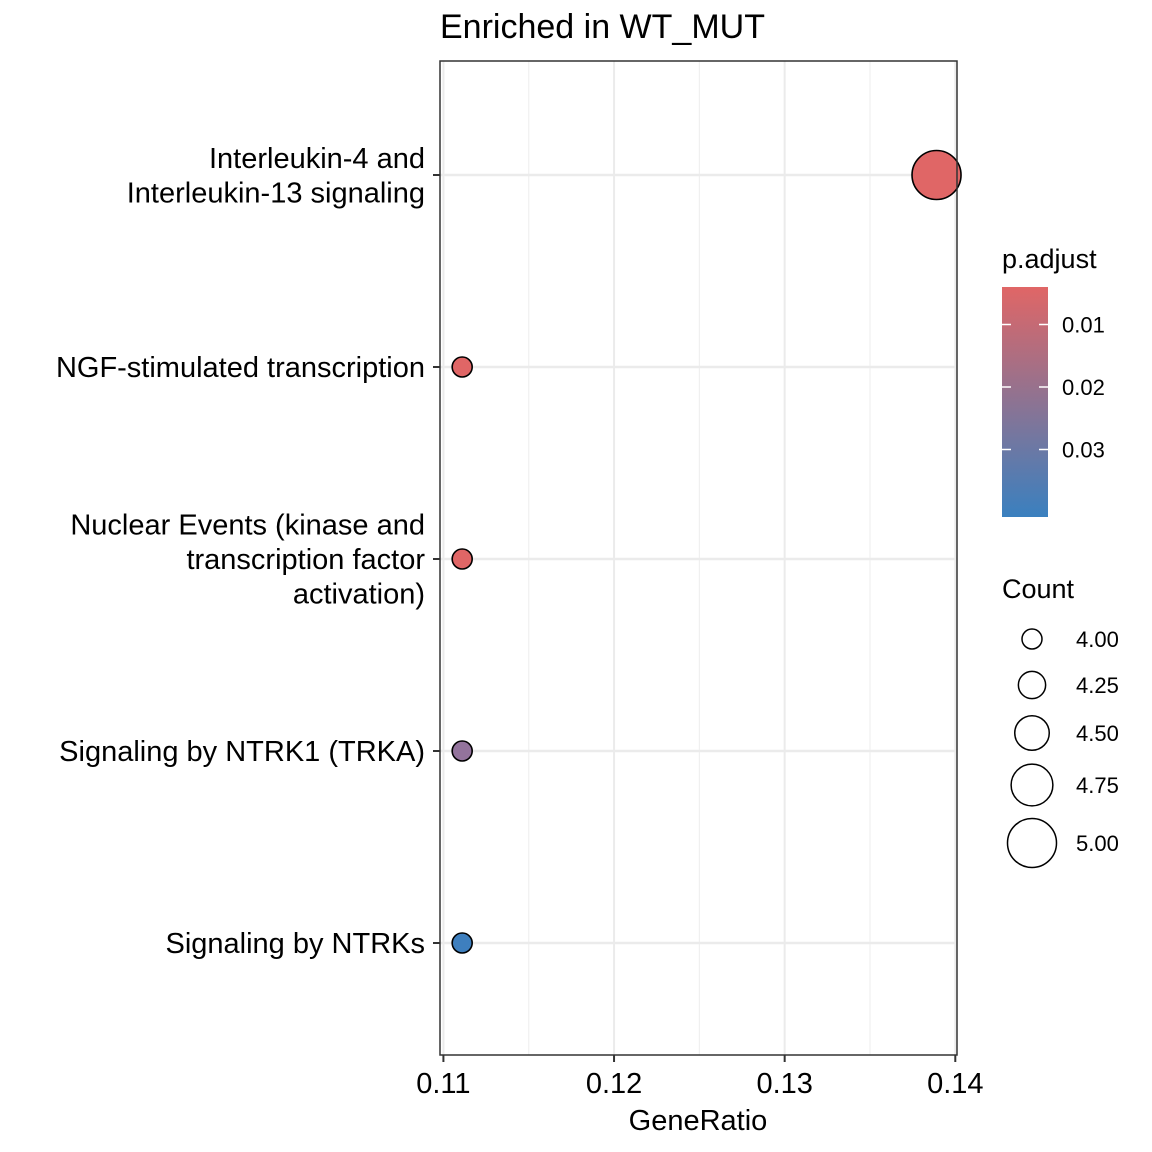  What do you see at coordinates (317, 159) in the screenshot?
I see `y-tick-label: Interleukin-4 and` at bounding box center [317, 159].